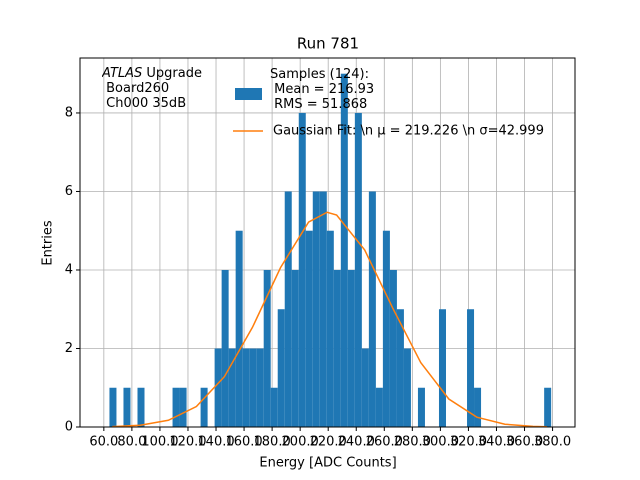  Describe the element at coordinates (328, 44) in the screenshot. I see `chart-title: Run 781` at that location.